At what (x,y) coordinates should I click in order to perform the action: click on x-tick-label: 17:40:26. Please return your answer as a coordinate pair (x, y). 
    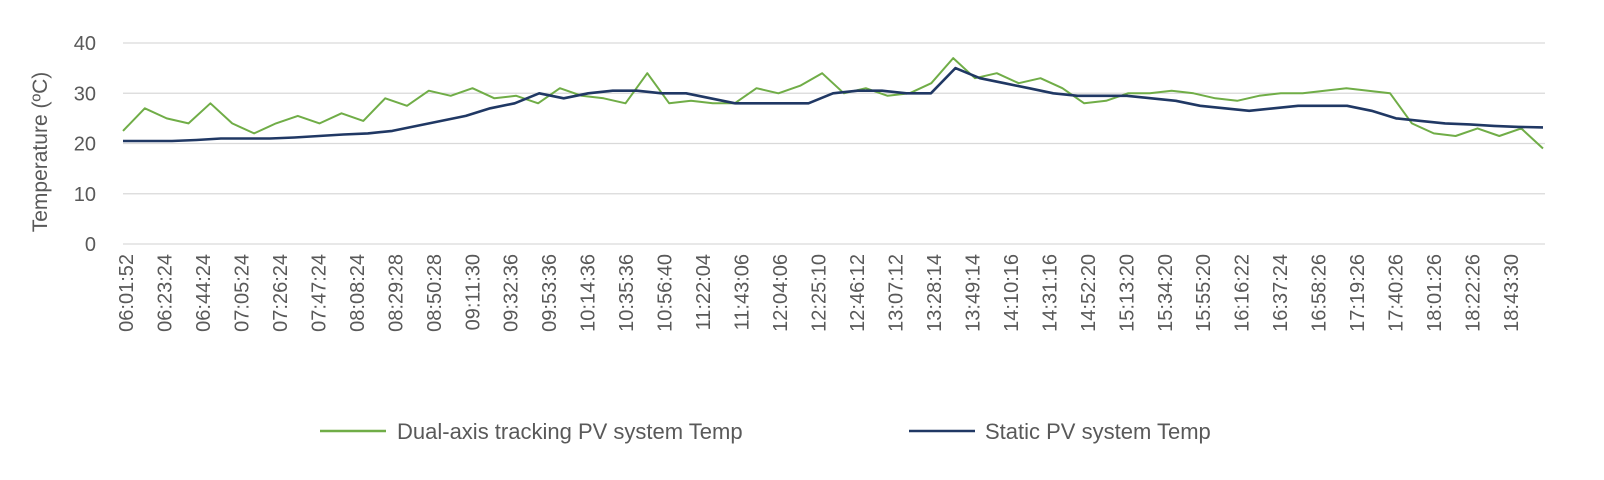
    Looking at the image, I should click on (1397, 293).